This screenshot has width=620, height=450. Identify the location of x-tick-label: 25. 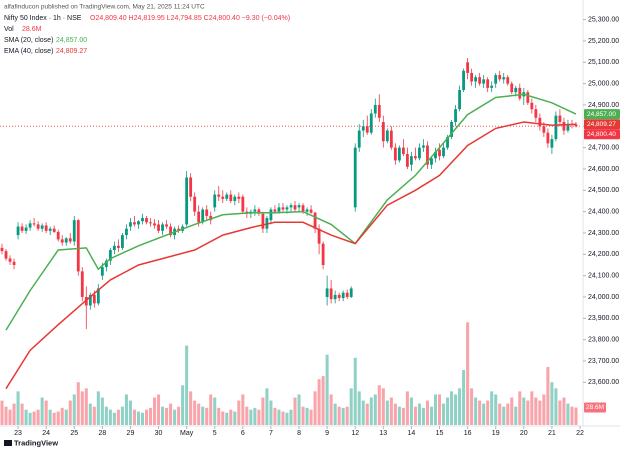
(74, 433).